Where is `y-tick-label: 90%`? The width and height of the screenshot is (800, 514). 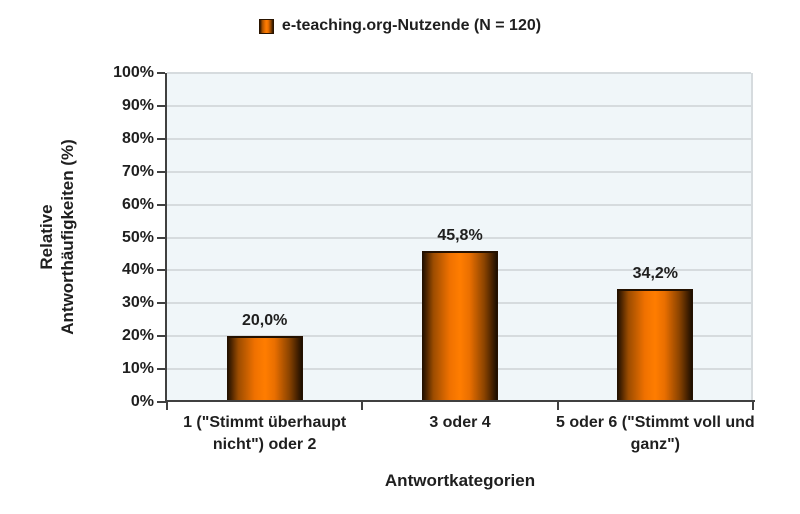 y-tick-label: 90% is located at coordinates (137, 105).